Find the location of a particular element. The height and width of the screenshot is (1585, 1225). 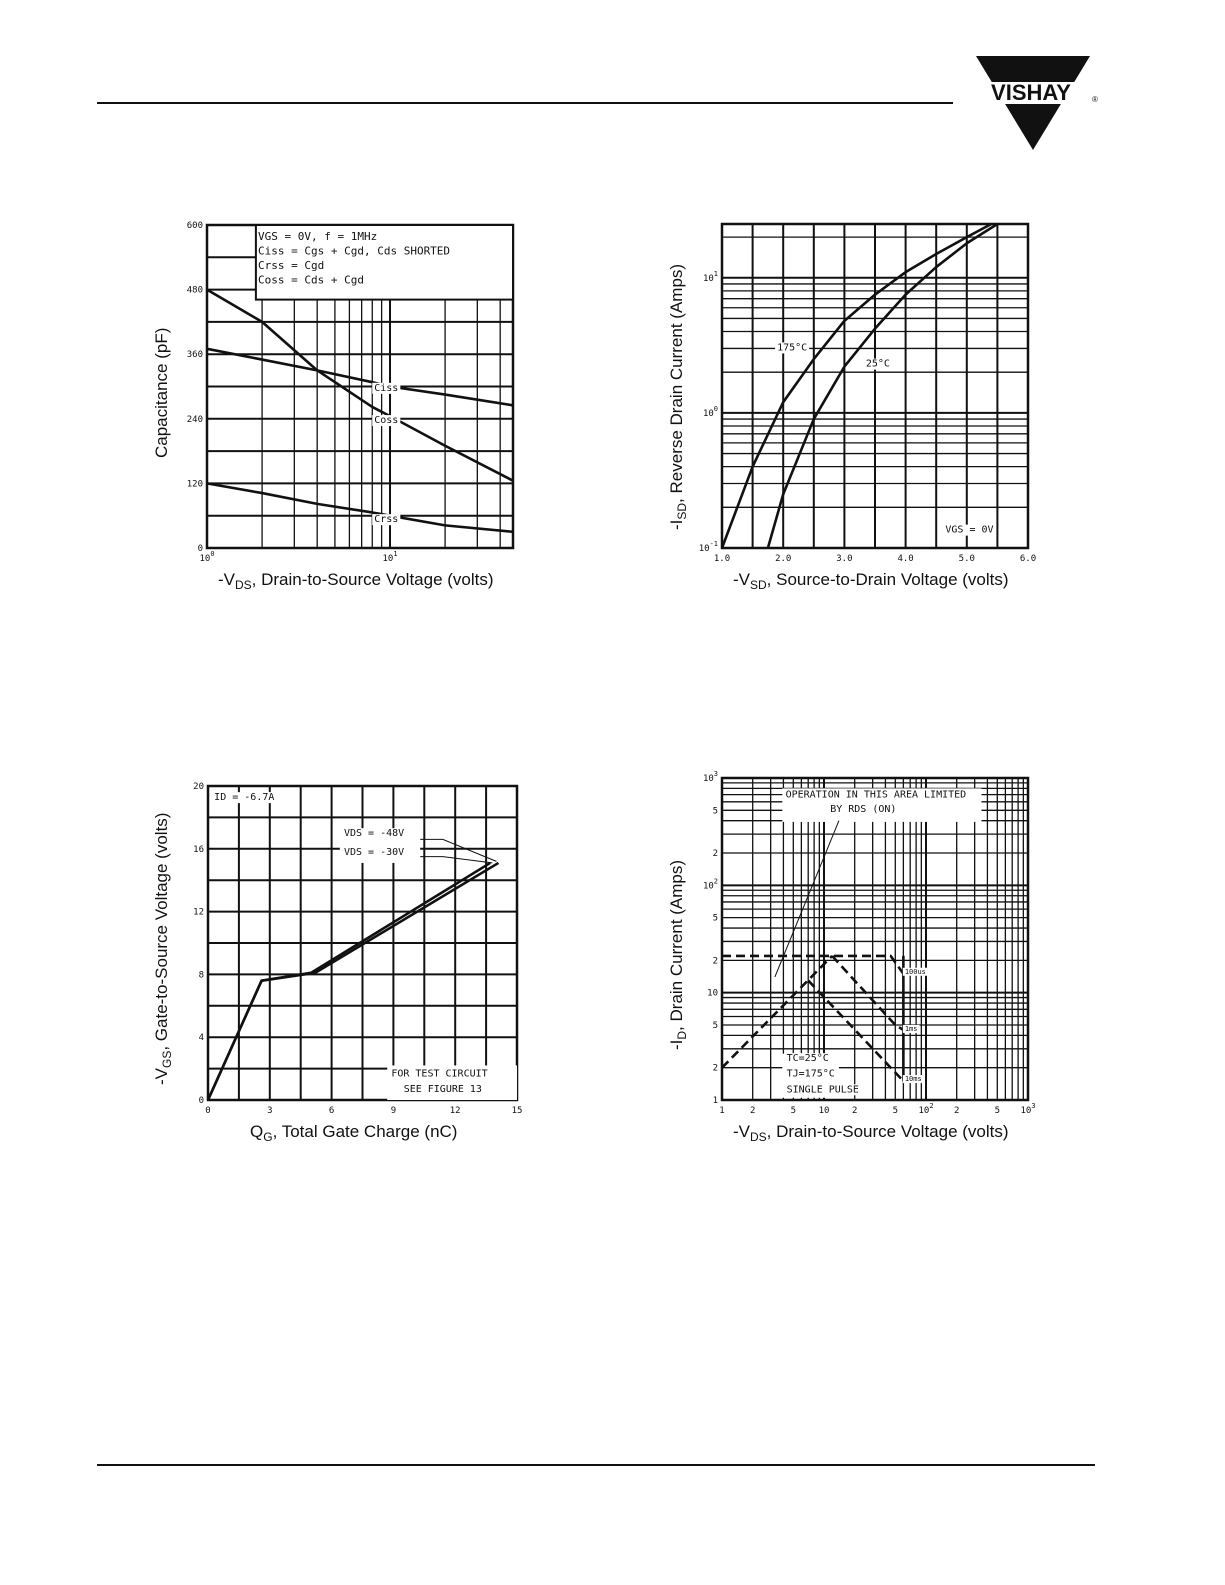

chart-annotation: 25°C is located at coordinates (878, 364).